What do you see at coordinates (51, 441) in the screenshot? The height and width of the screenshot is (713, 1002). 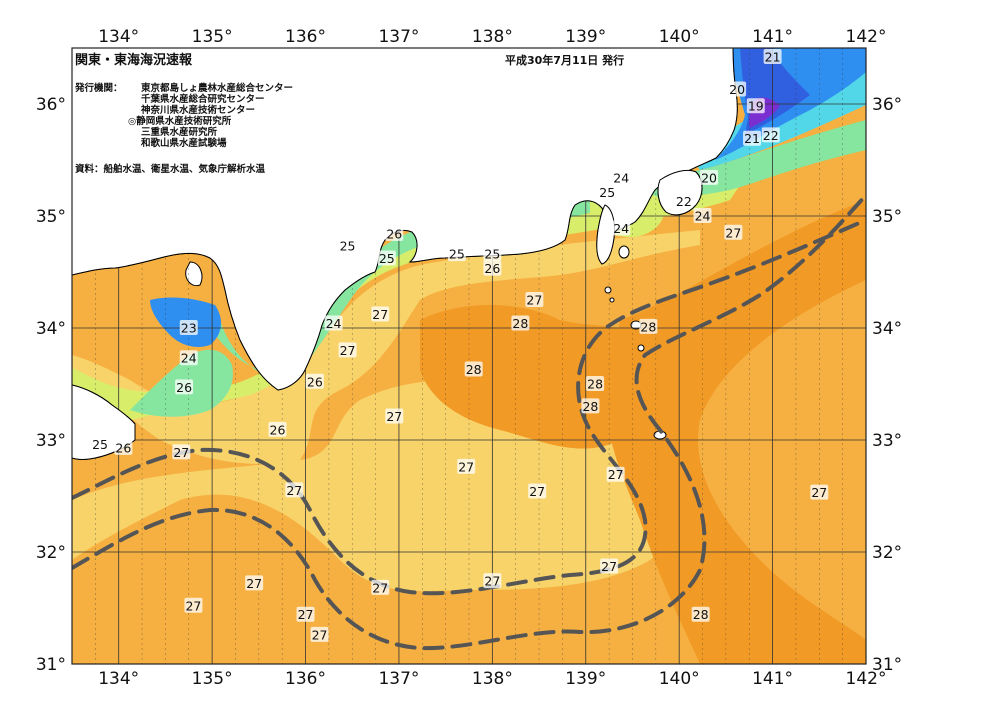 I see `lat-label-left: 33°` at bounding box center [51, 441].